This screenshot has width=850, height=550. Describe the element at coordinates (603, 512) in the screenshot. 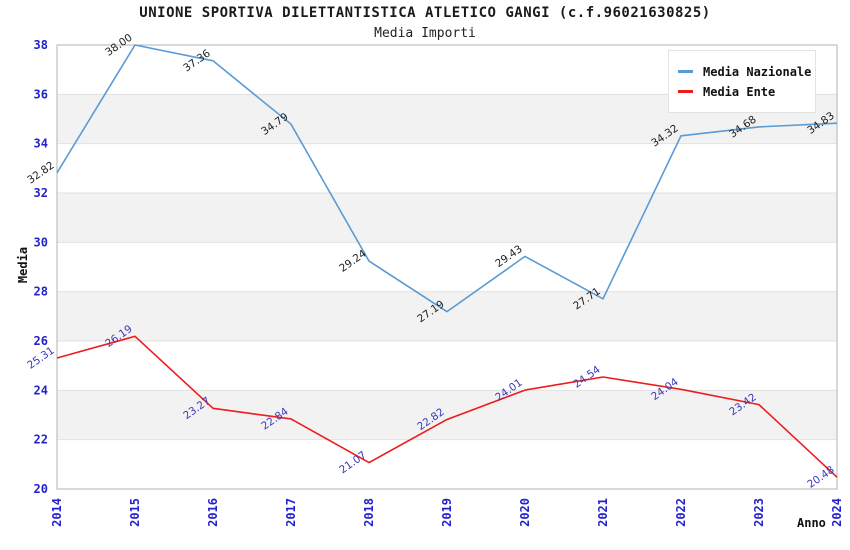

I see `x-tick-label: 2021` at that location.